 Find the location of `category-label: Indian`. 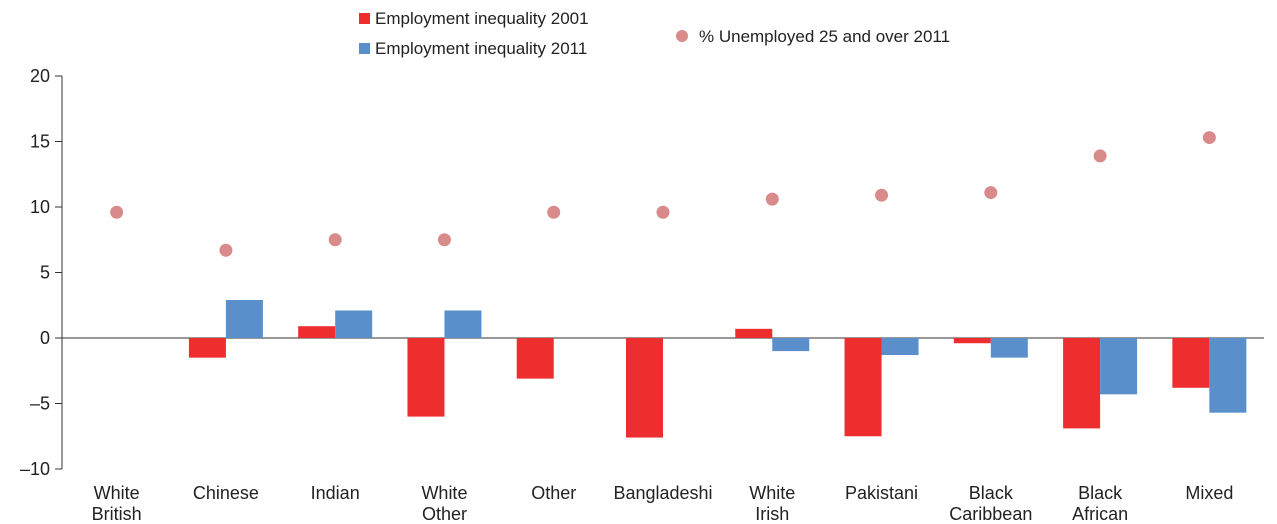

category-label: Indian is located at coordinates (335, 493).